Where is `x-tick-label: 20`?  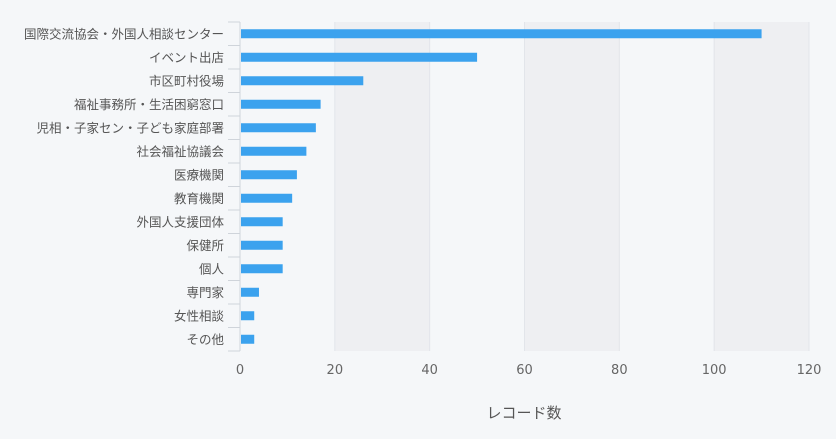
x-tick-label: 20 is located at coordinates (335, 370).